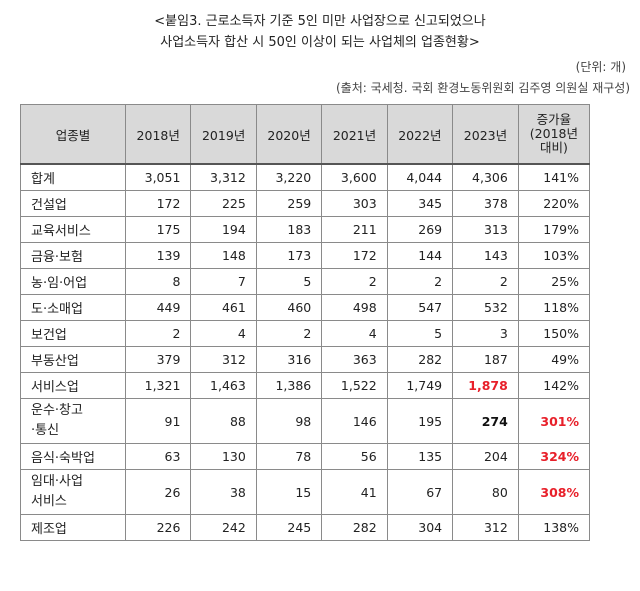 This screenshot has width=640, height=591. Describe the element at coordinates (485, 229) in the screenshot. I see `cell-value: 313` at that location.